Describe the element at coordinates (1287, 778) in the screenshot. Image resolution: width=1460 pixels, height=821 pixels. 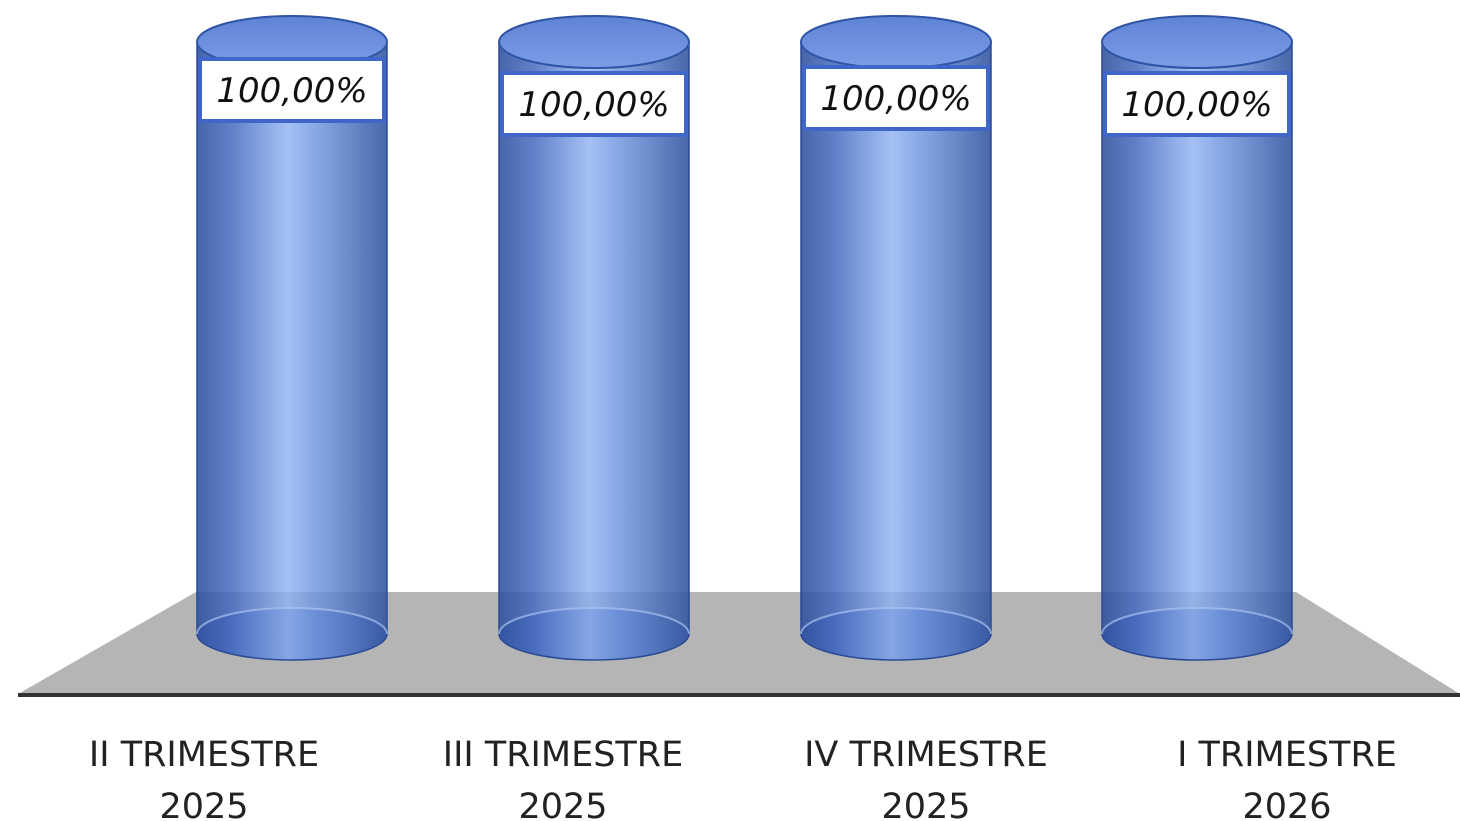
I see `x-tick-label: I TRIMESTRE 2026` at that location.